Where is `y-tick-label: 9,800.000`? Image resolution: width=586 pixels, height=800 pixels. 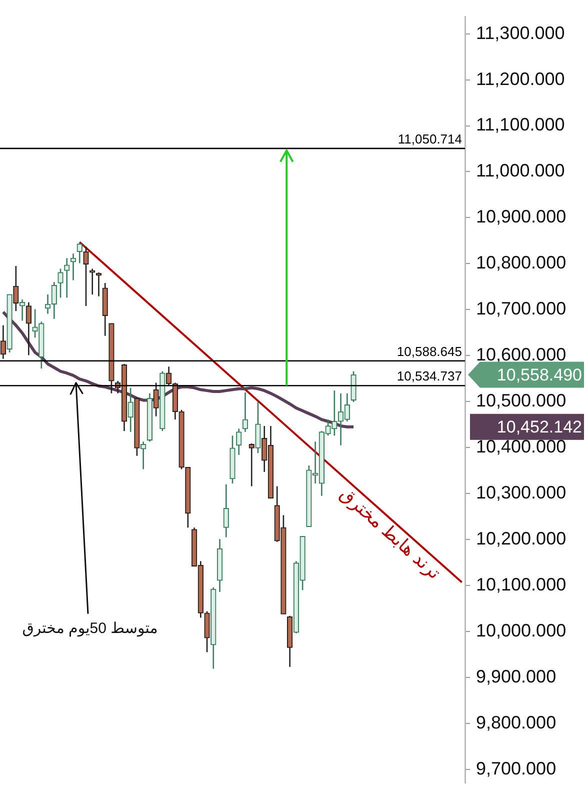
y-tick-label: 9,800.000 is located at coordinates (516, 722).